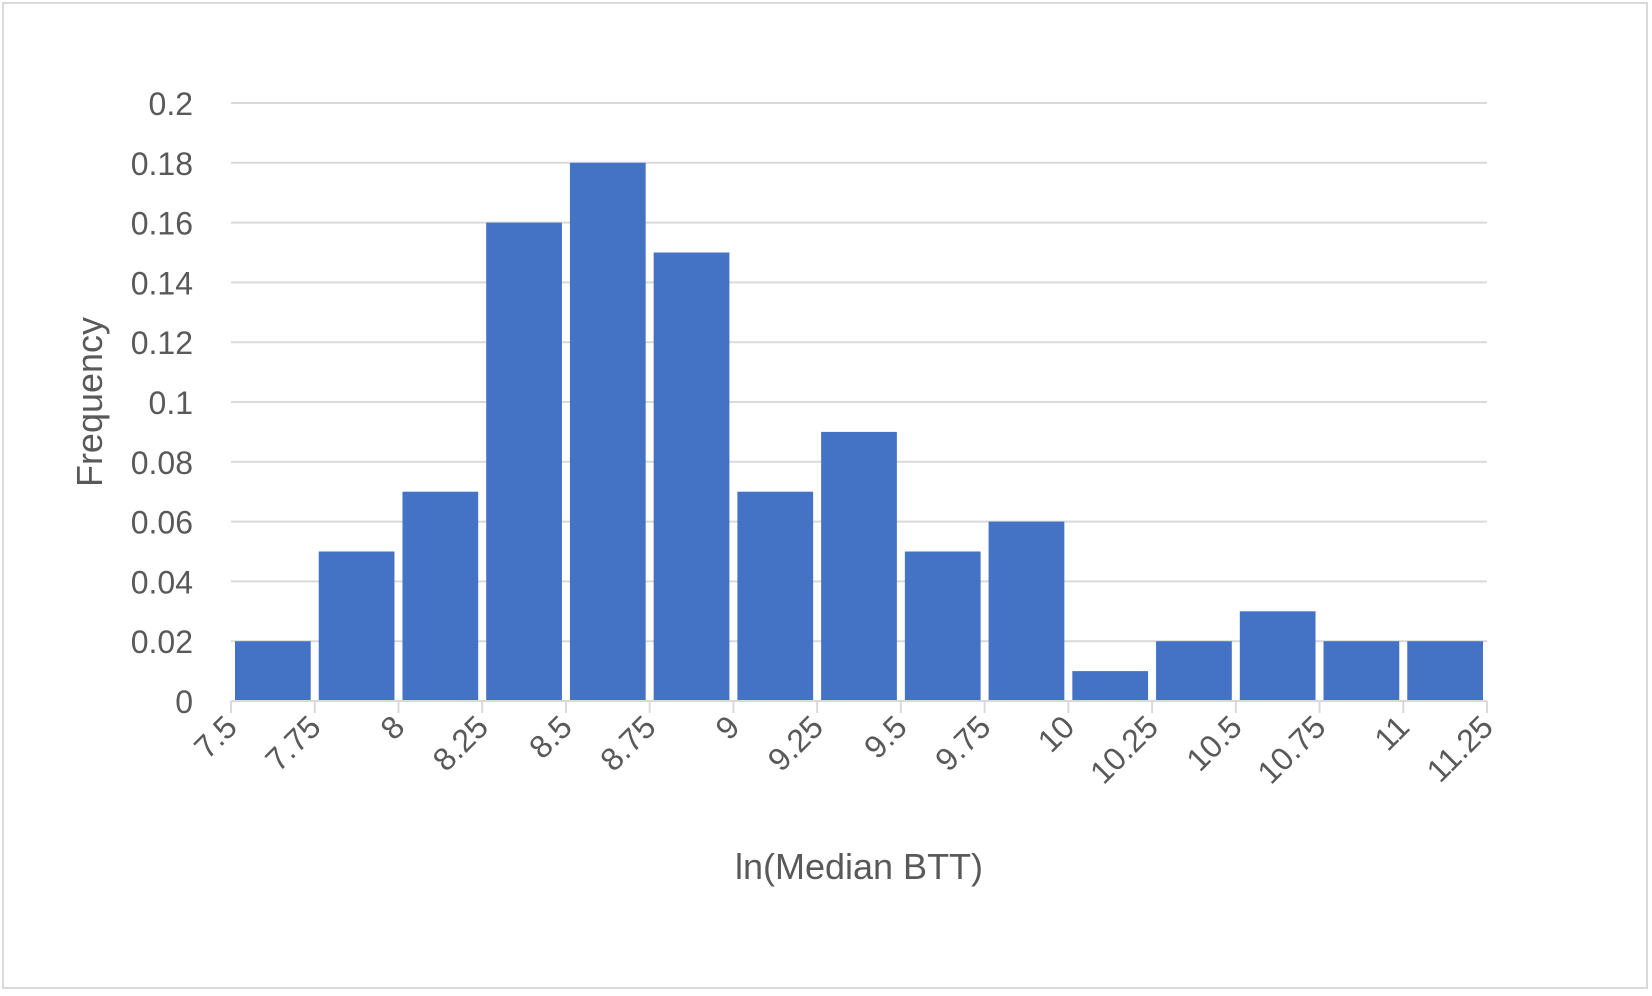  What do you see at coordinates (627, 742) in the screenshot?
I see `x-tick-label: 8.75` at bounding box center [627, 742].